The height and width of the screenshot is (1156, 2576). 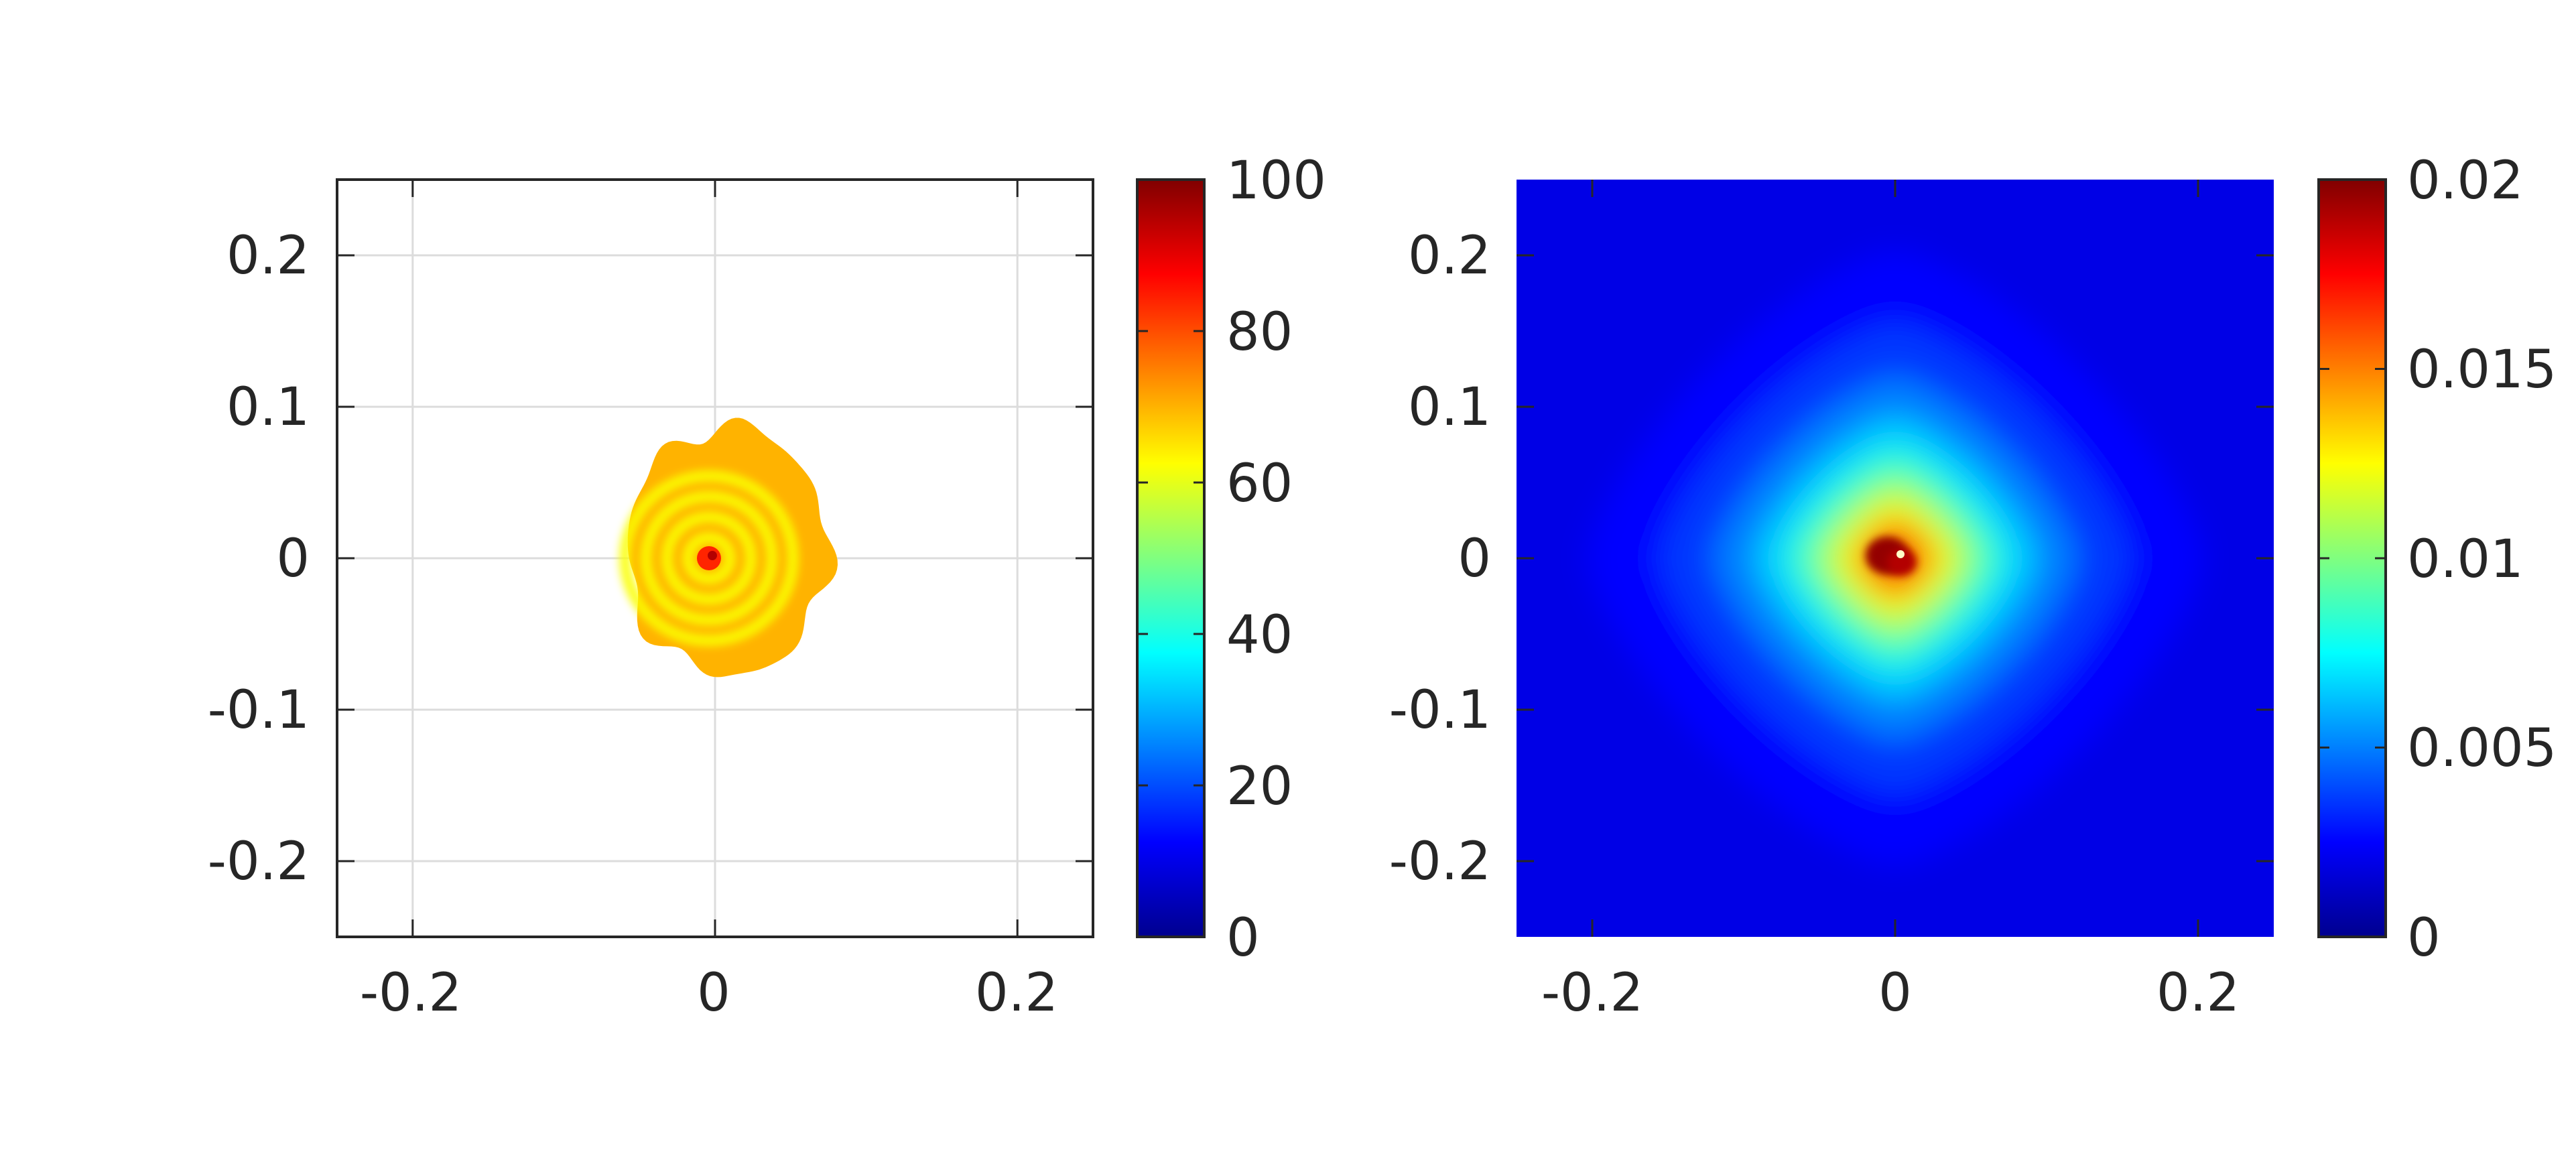 I want to click on field-peak-highlight, so click(x=1900, y=554).